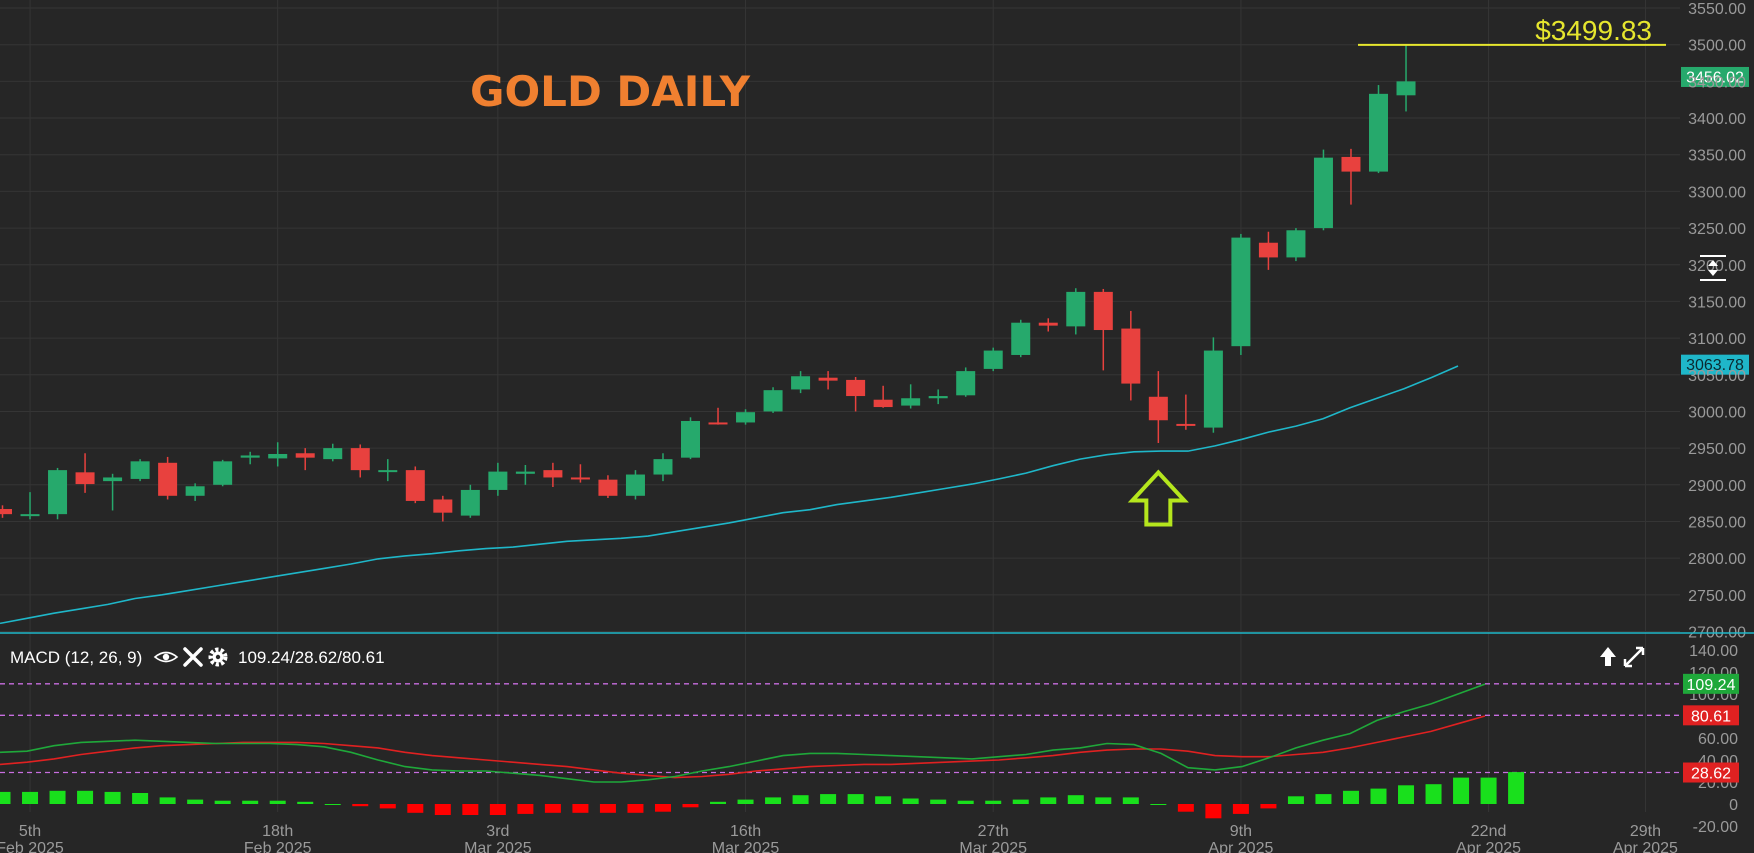  Describe the element at coordinates (1711, 716) in the screenshot. I see `macd-value-tag-label: 80.61` at that location.